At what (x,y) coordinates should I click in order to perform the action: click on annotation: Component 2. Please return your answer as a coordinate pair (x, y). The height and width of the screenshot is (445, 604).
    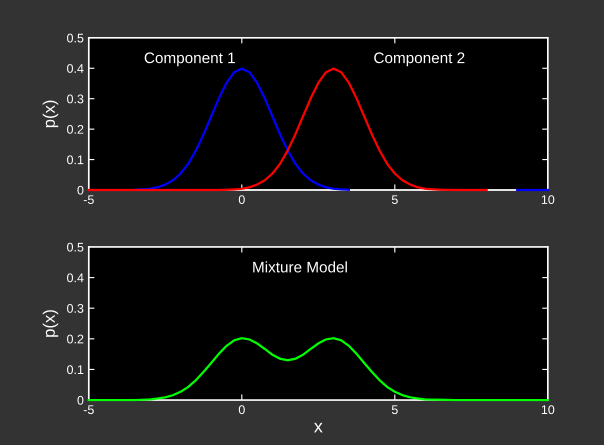
    Looking at the image, I should click on (419, 59).